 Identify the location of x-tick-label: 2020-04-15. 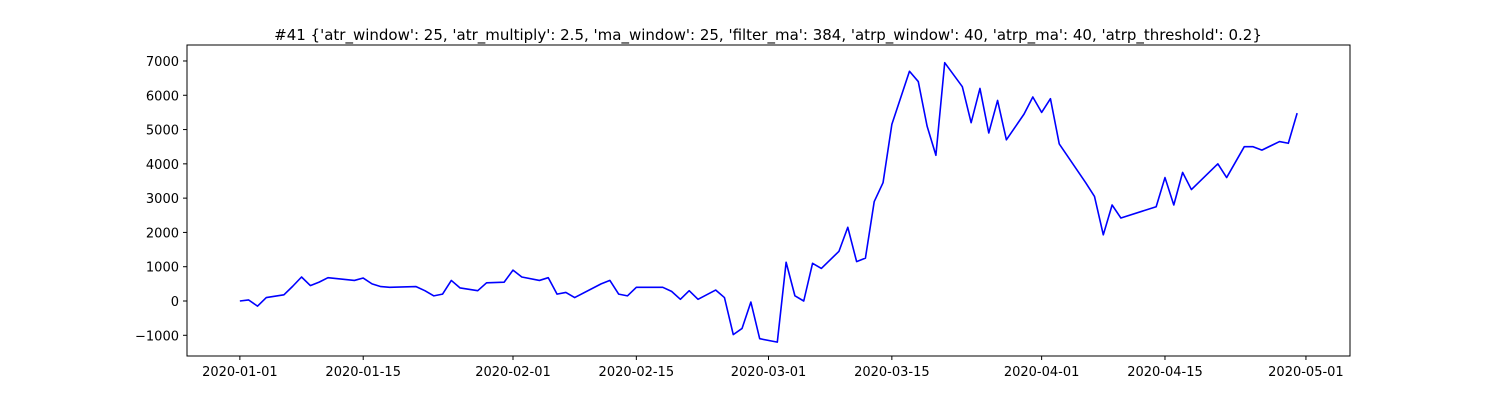
(1165, 372).